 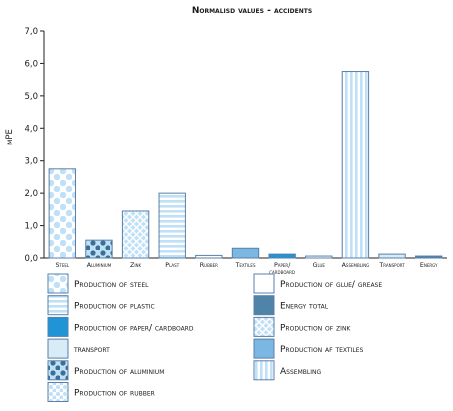 I want to click on legend-label: Production of paper/ cardboard, so click(x=134, y=328).